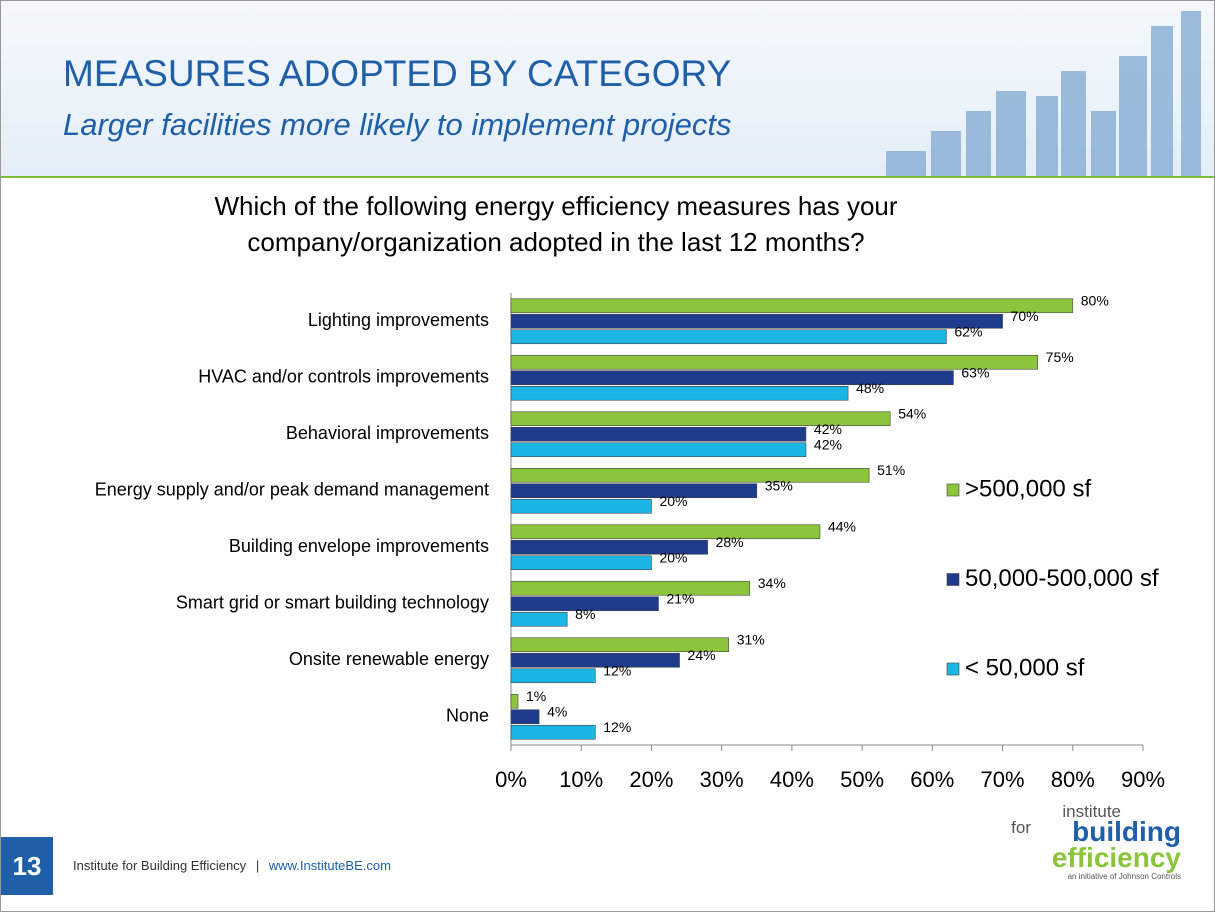  What do you see at coordinates (398, 320) in the screenshot?
I see `y-tick-label: Lighting improvements` at bounding box center [398, 320].